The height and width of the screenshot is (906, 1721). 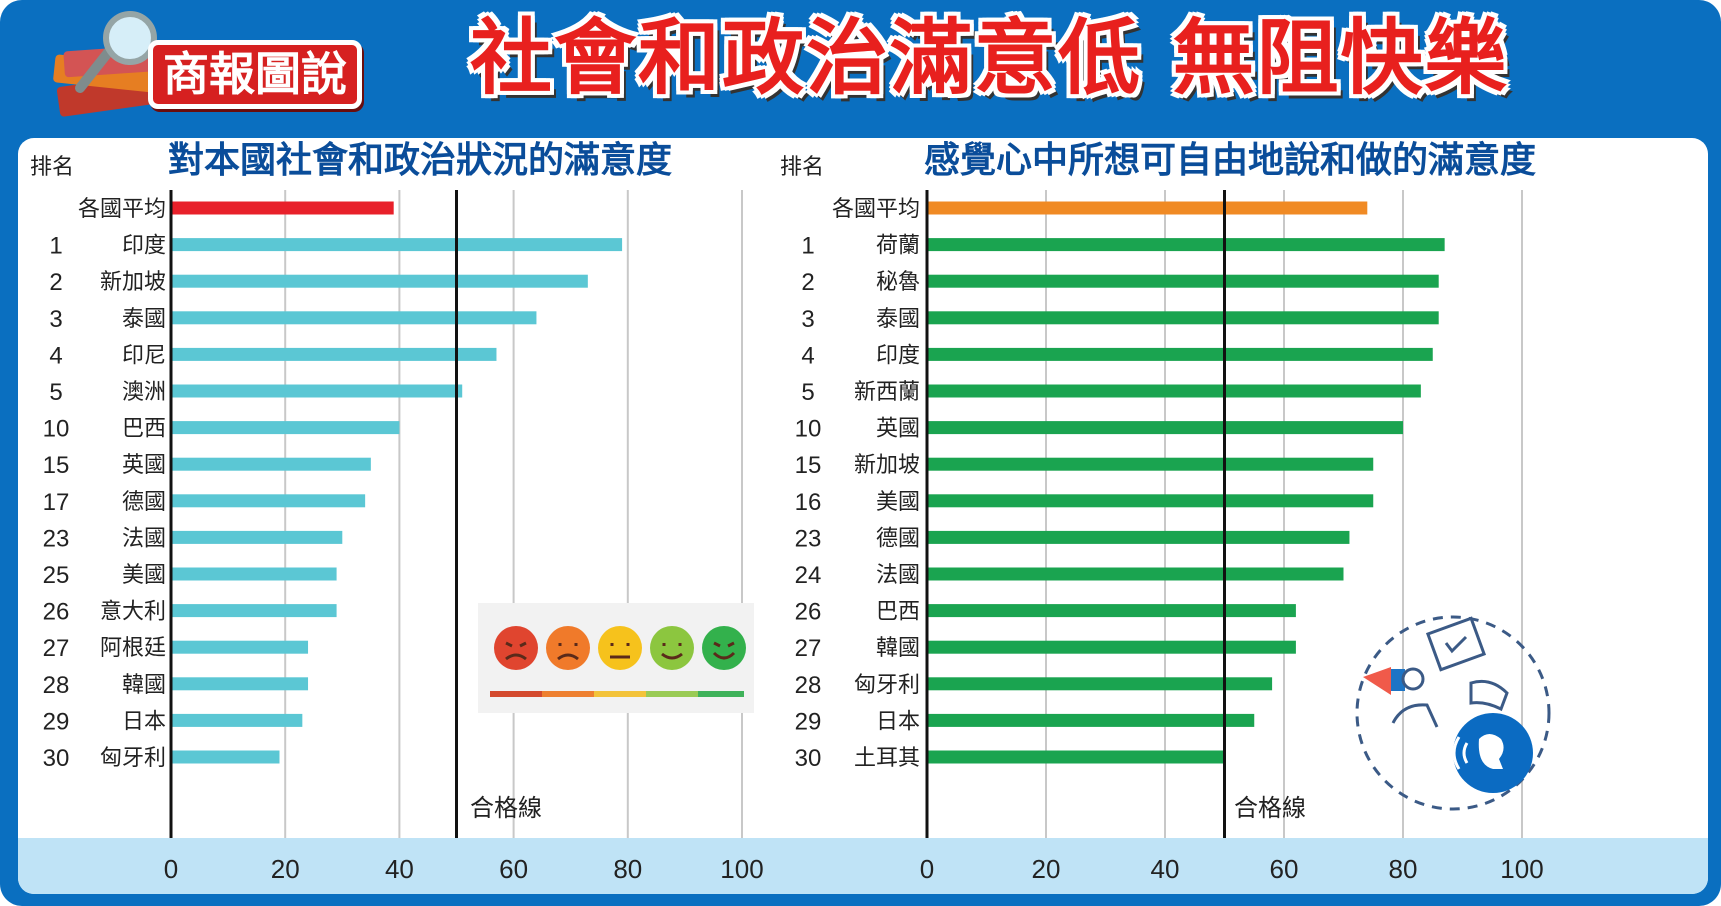 What do you see at coordinates (1403, 869) in the screenshot?
I see `right-tick-label: 80` at bounding box center [1403, 869].